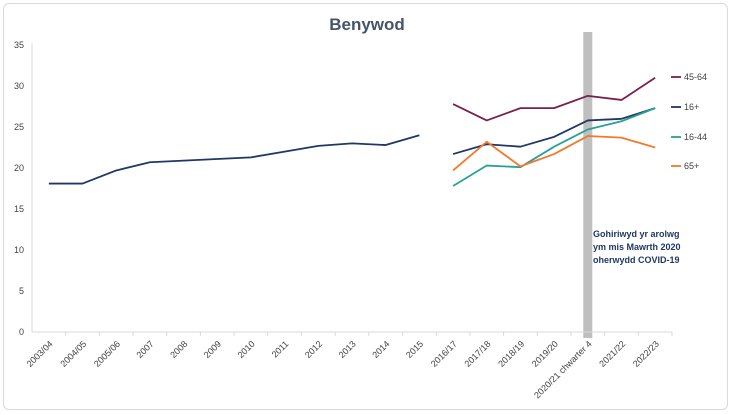 The width and height of the screenshot is (733, 415). I want to click on x-tick-label: 2007, so click(145, 349).